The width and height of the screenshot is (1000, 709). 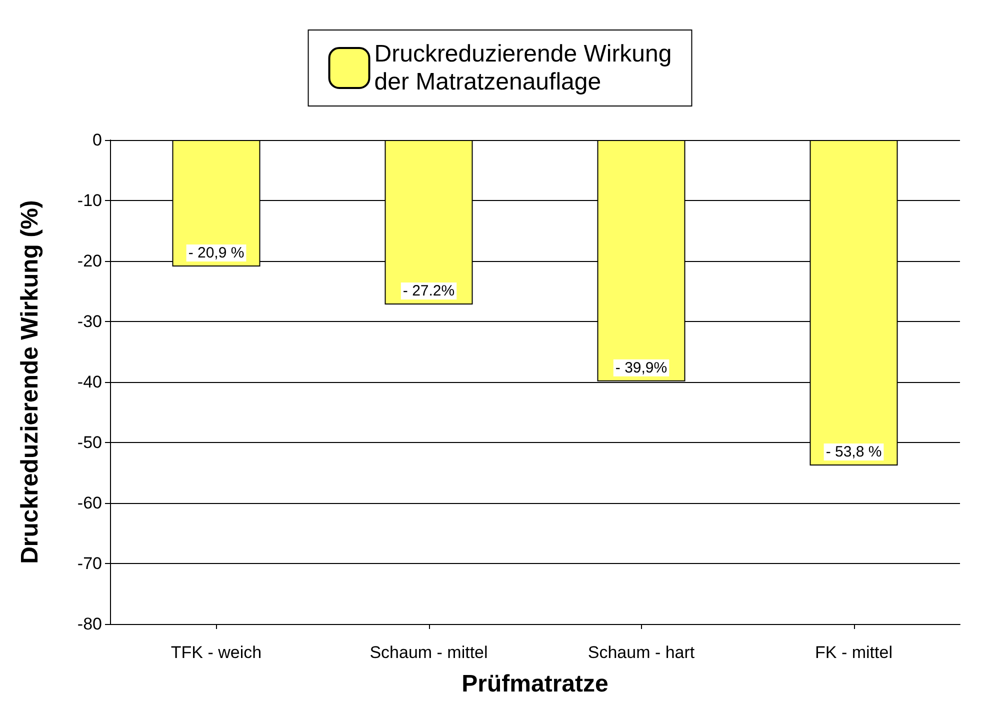 What do you see at coordinates (89, 321) in the screenshot?
I see `y-tick-label: -30` at bounding box center [89, 321].